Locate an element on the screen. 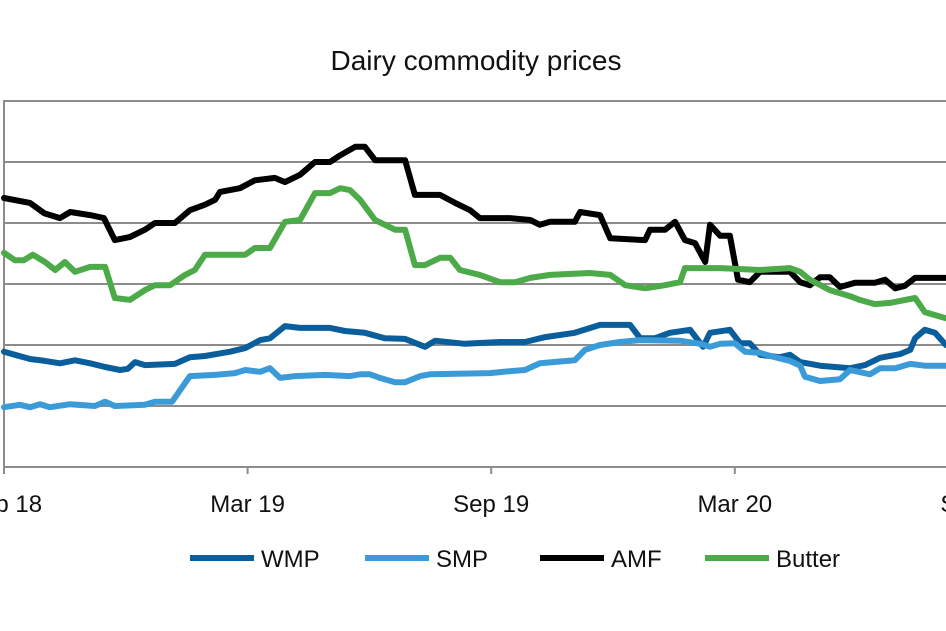 The height and width of the screenshot is (631, 946). x-tick-label: Sep 19 is located at coordinates (491, 504).